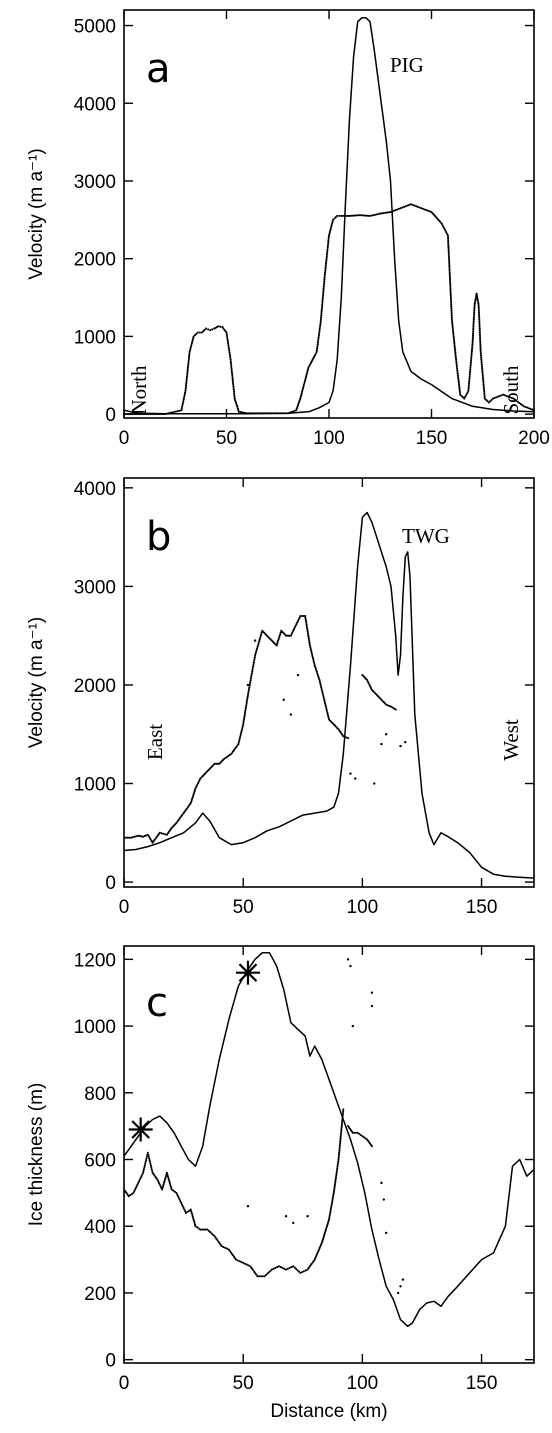 The image size is (552, 1433). Describe the element at coordinates (36, 1155) in the screenshot. I see `y-axis-title: Ice thickness (m)` at that location.